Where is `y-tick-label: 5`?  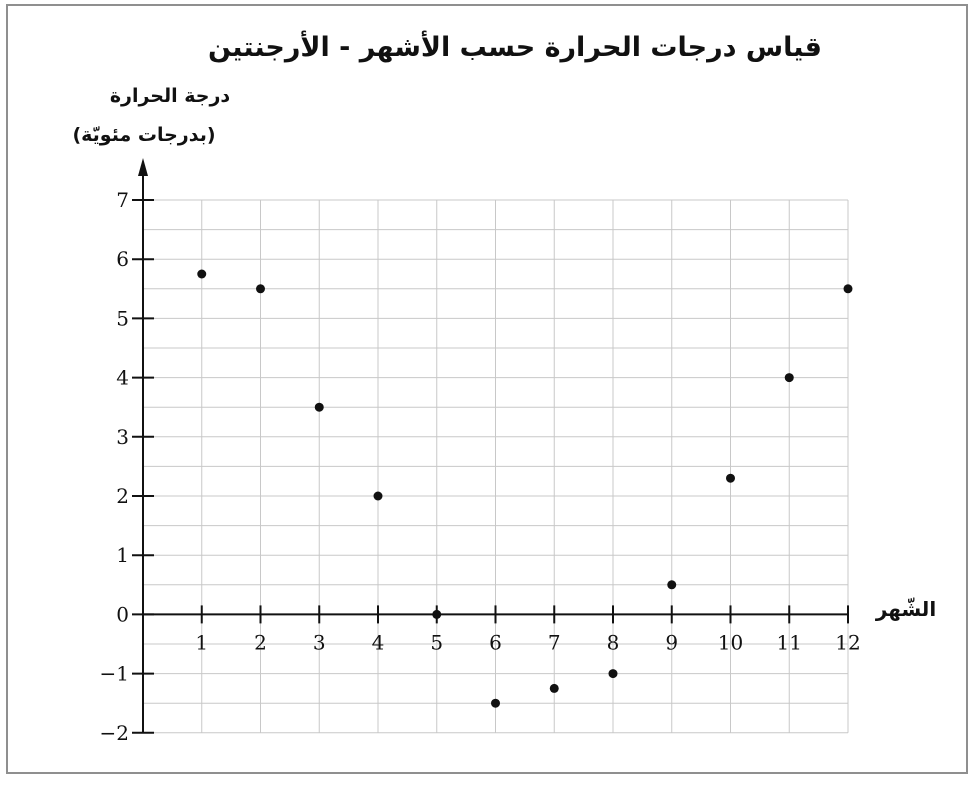
y-tick-label: 5 is located at coordinates (122, 318).